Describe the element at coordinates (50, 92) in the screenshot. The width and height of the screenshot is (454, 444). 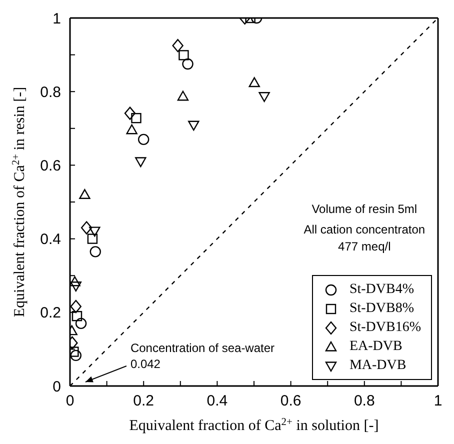
I see `y-tick-label: 0.8` at that location.